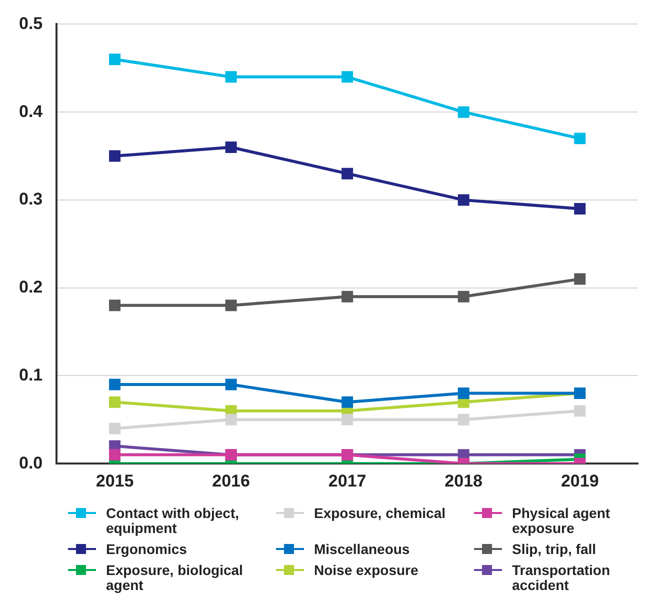 The height and width of the screenshot is (603, 647). Describe the element at coordinates (146, 549) in the screenshot. I see `legend-label: Ergonomics` at that location.